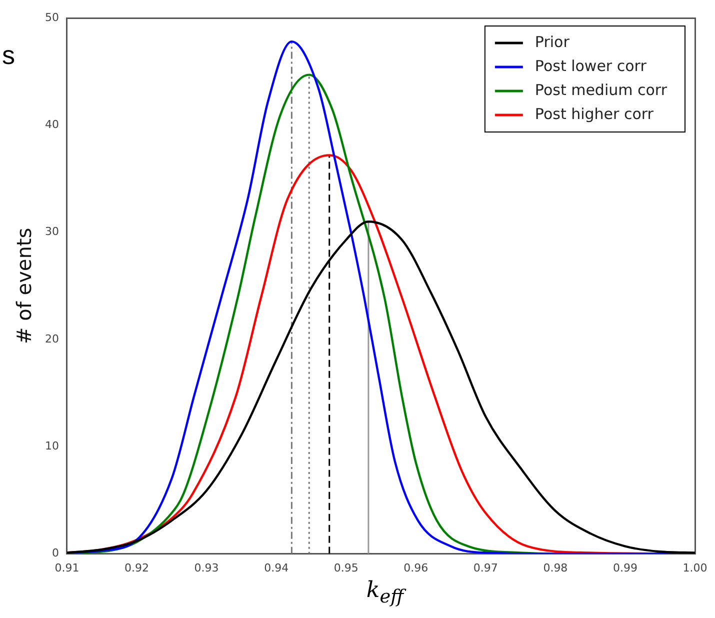 The image size is (715, 618). I want to click on legend-label: Post lower corr, so click(591, 65).